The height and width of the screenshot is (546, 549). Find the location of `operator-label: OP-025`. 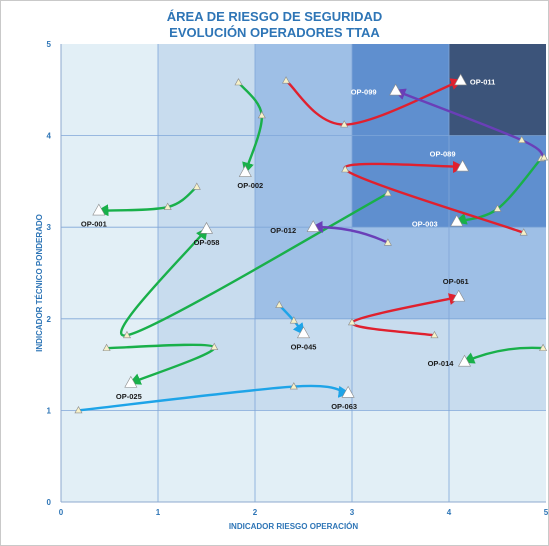

operator-label: OP-025 is located at coordinates (129, 396).